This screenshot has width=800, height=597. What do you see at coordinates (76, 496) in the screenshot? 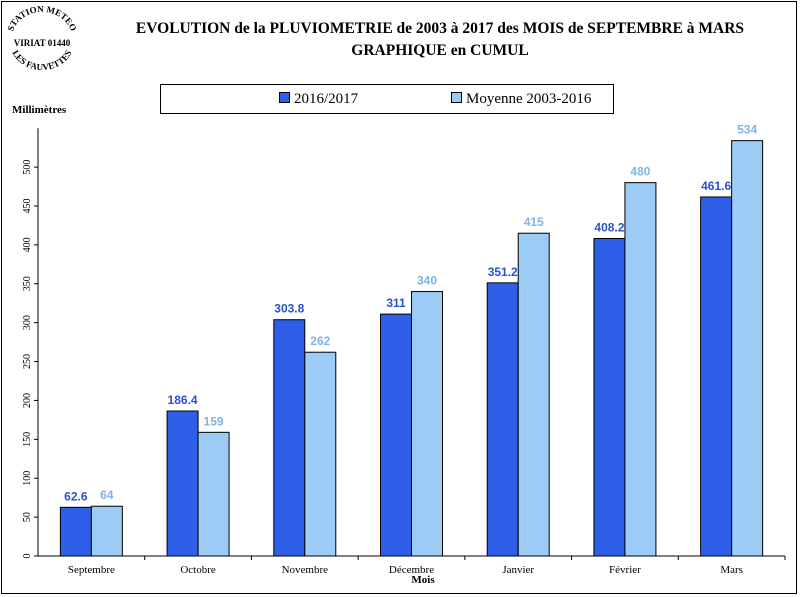
I see `data-label: 62.6` at bounding box center [76, 496].